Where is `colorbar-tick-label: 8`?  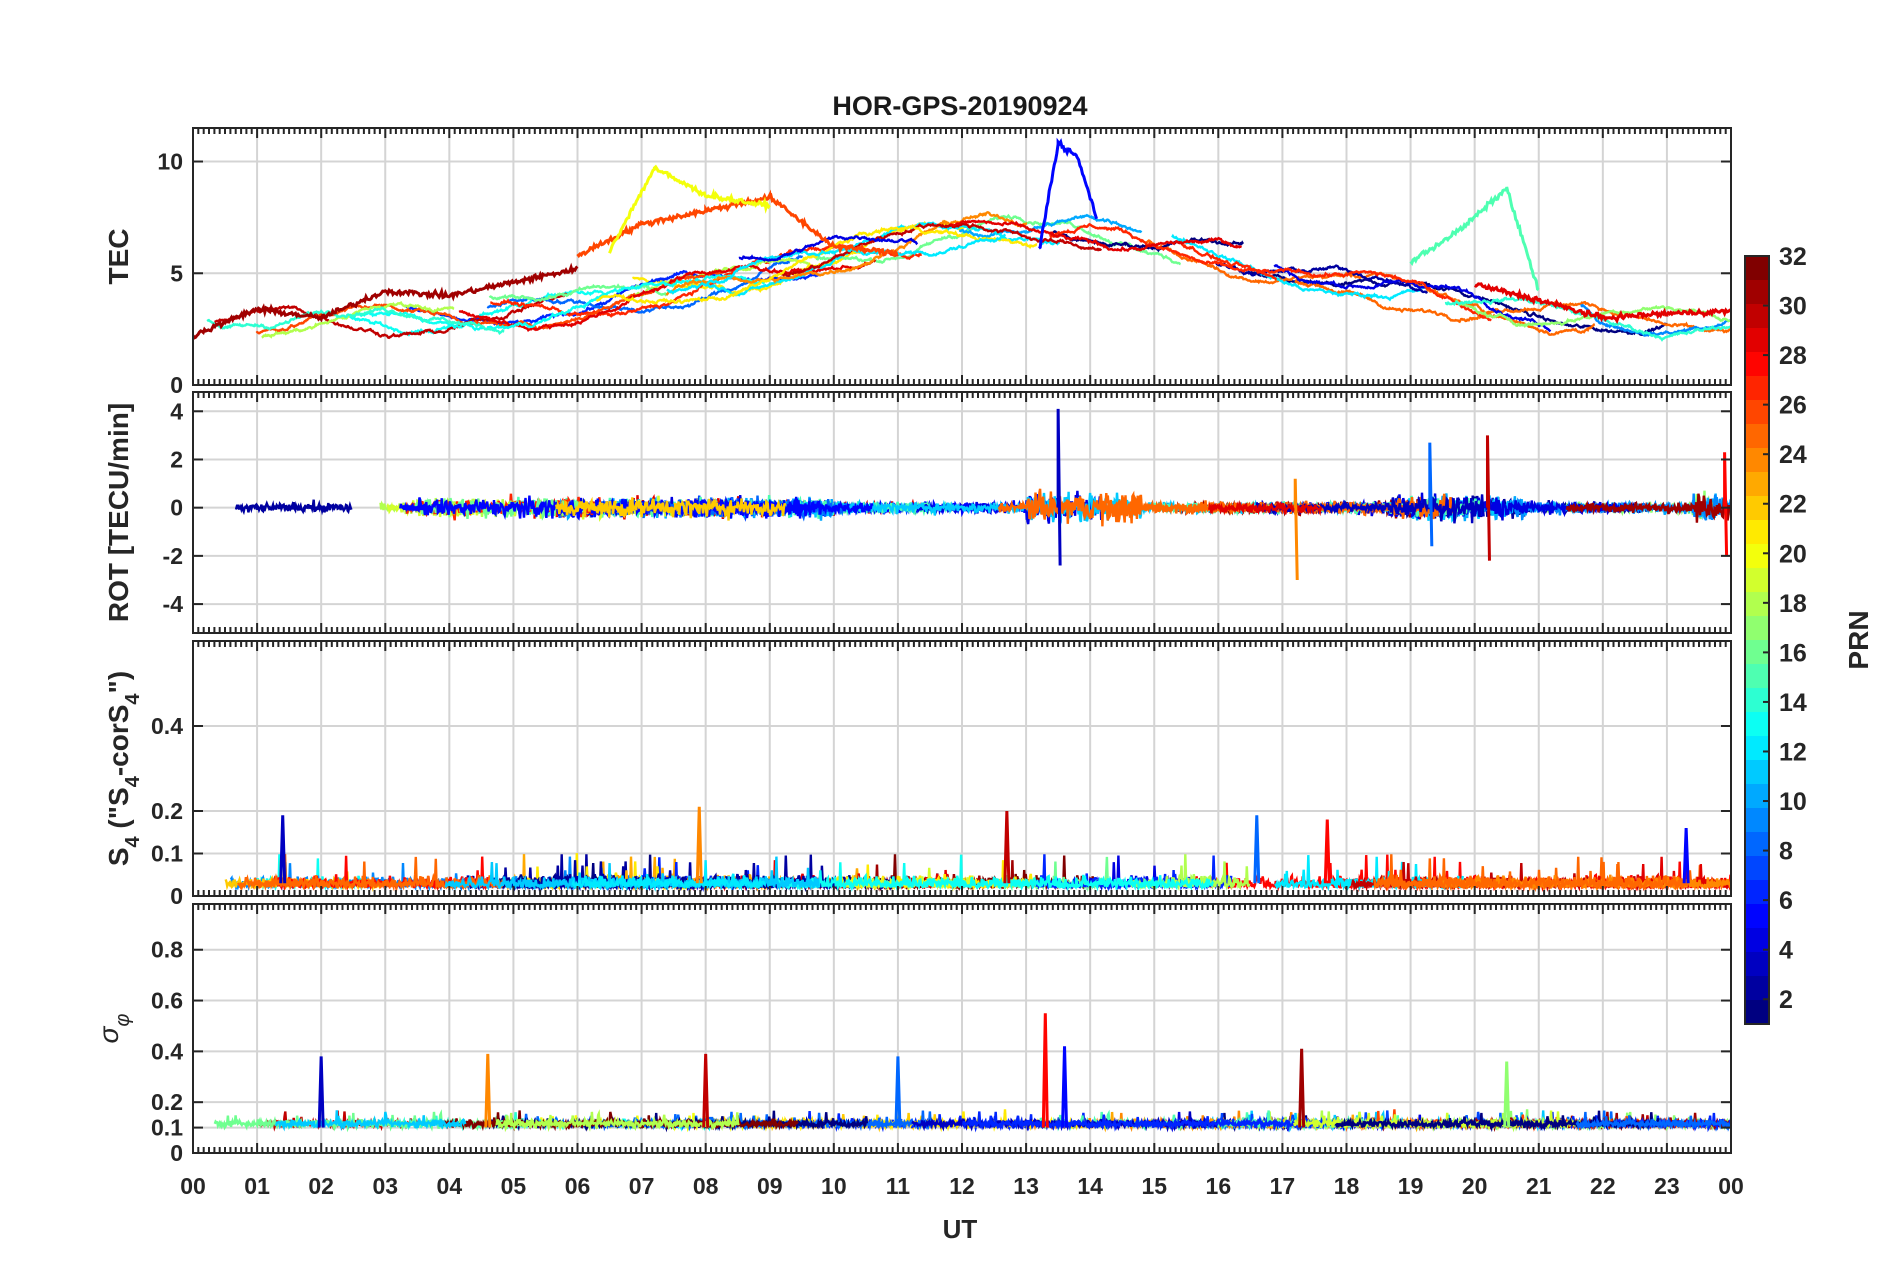 colorbar-tick-label: 8 is located at coordinates (1786, 852).